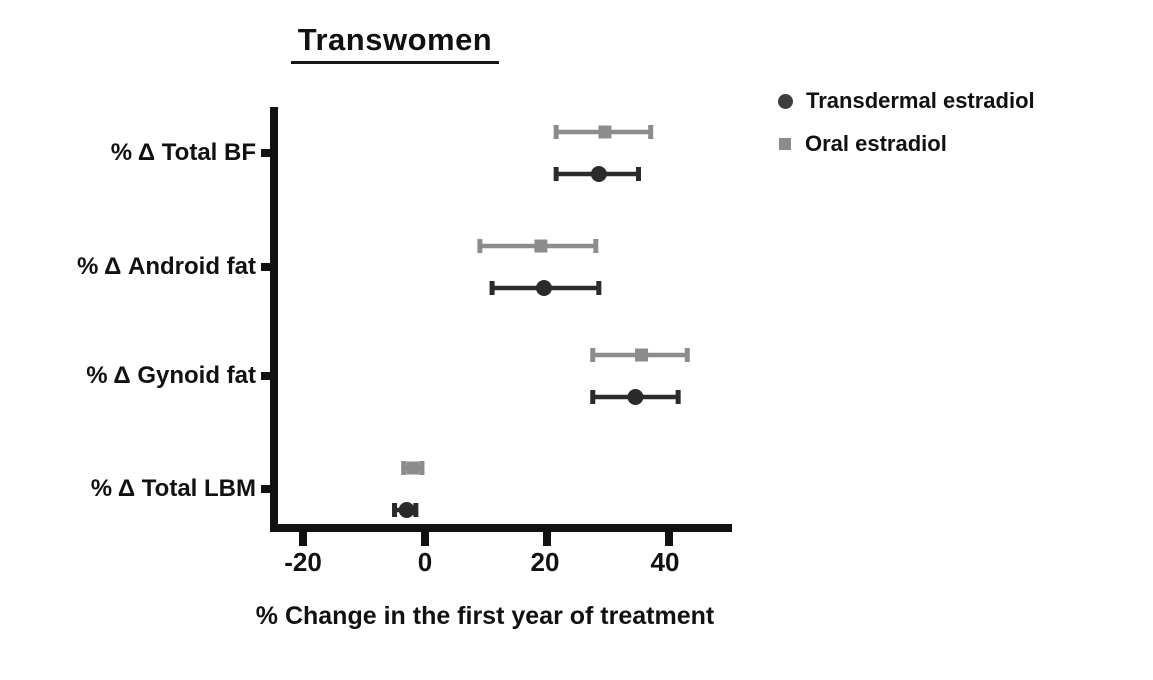 This screenshot has width=1153, height=680. I want to click on legend: Transdermal estradiol Oral estradiol, so click(906, 129).